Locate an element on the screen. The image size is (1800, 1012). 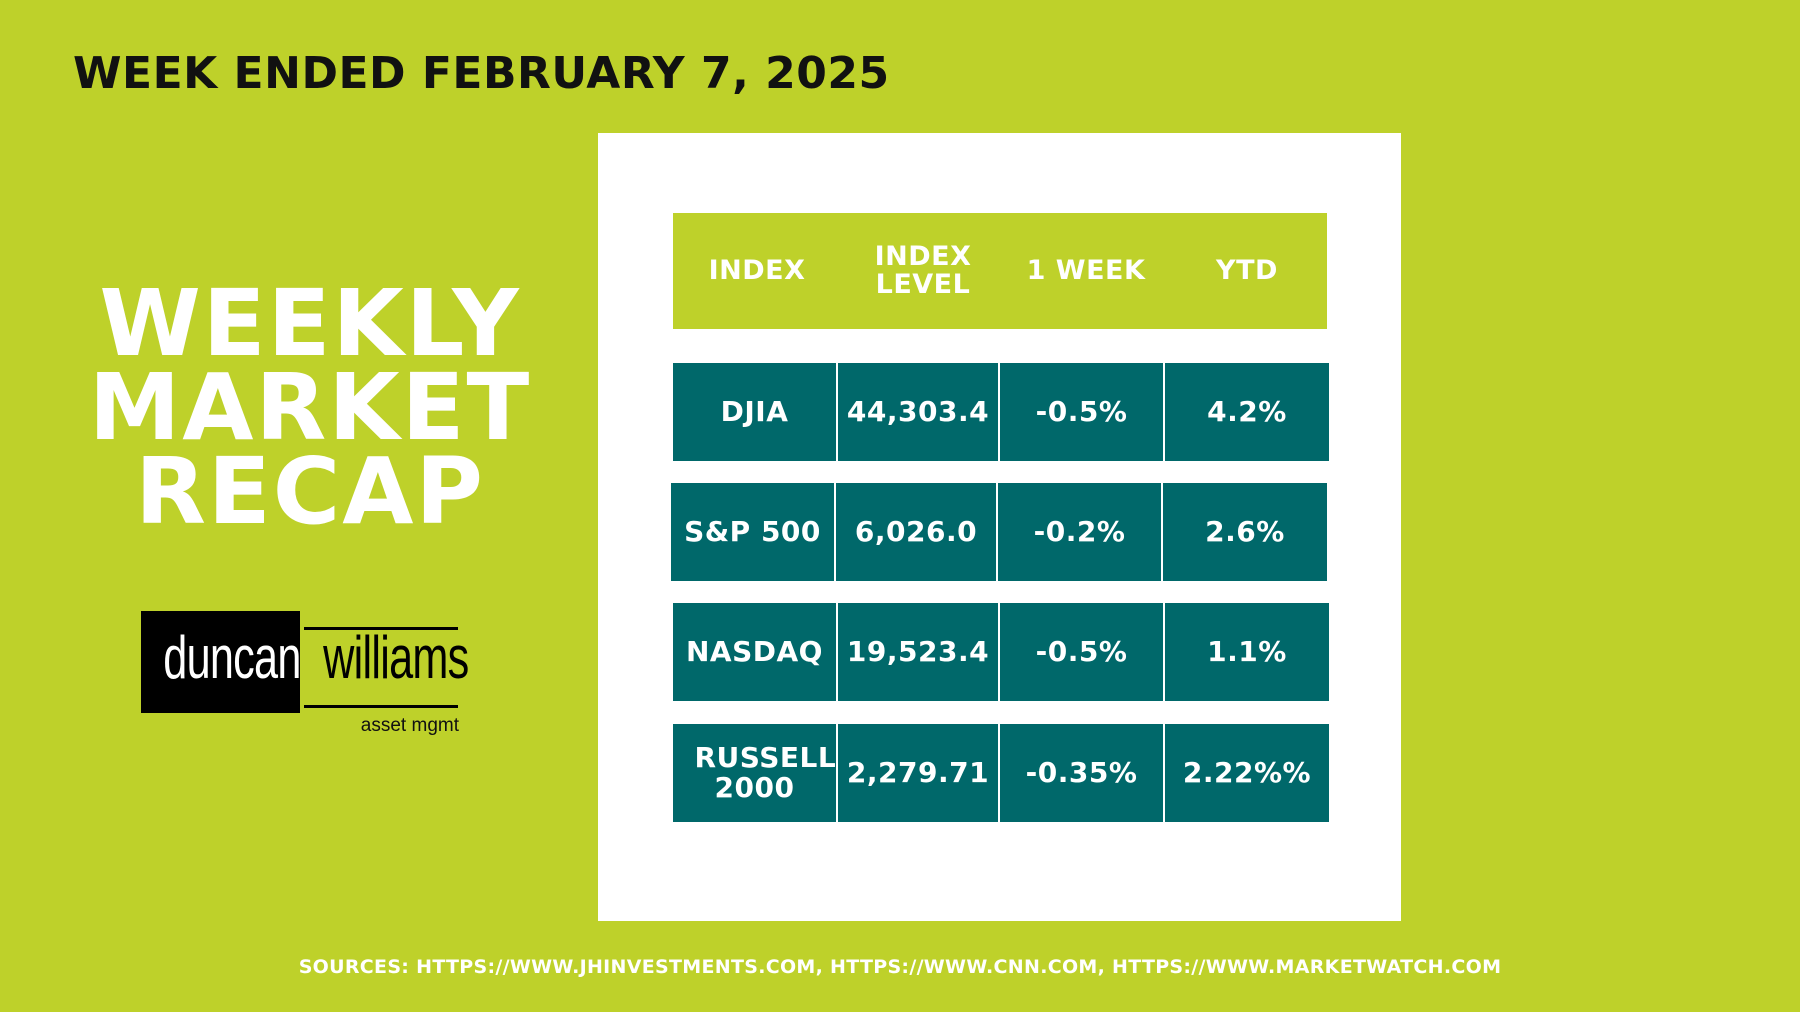
cell-index: RUSSELL 2000 is located at coordinates (754, 773).